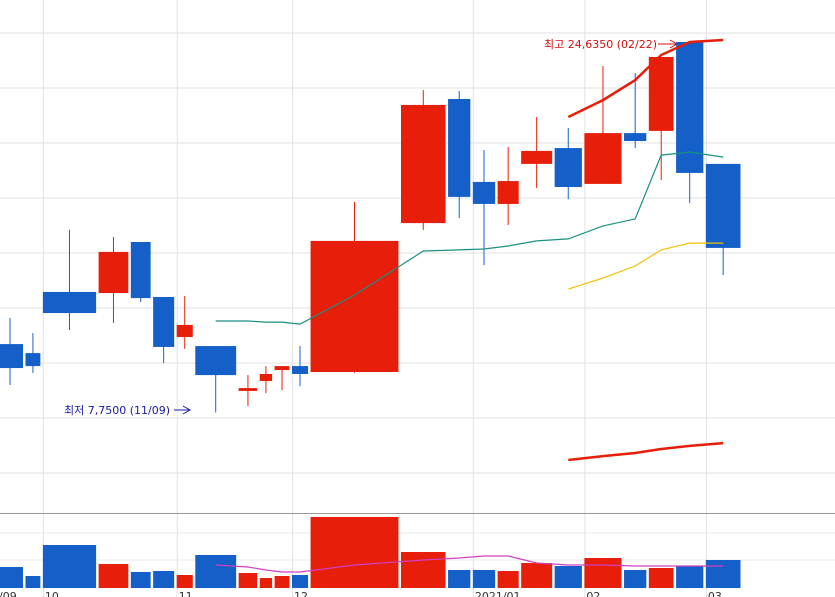  Describe the element at coordinates (301, 593) in the screenshot. I see `x-tick-label: 12` at that location.